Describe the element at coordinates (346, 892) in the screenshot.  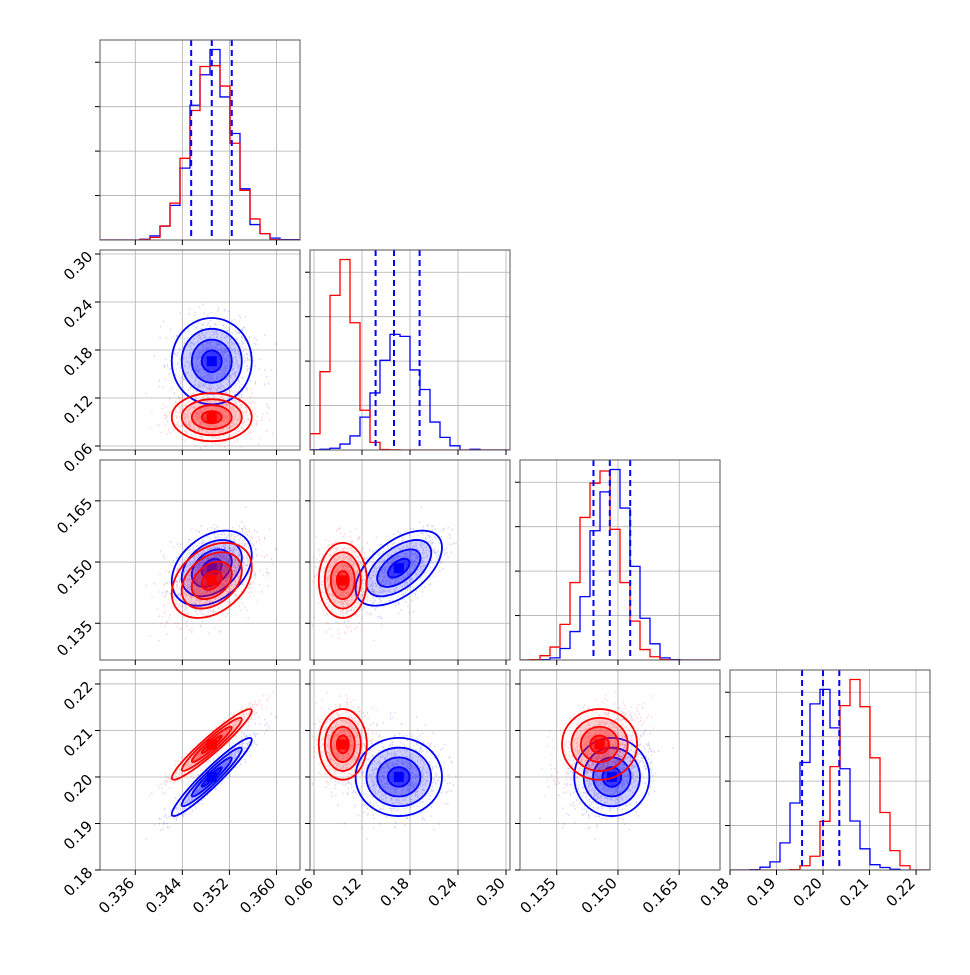
I see `x-tick-label: 0.12` at that location.